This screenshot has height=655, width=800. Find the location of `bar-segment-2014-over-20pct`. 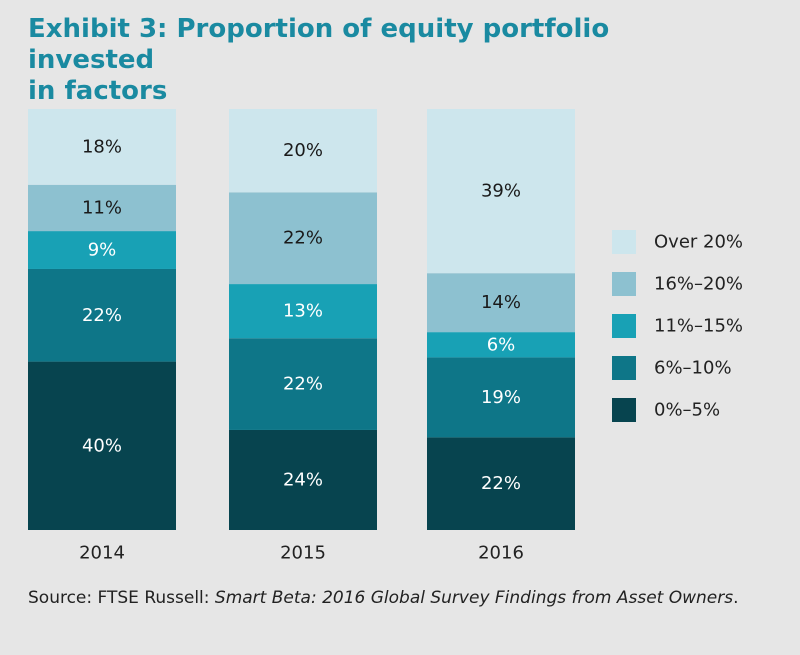

bar-segment-2014-over-20pct is located at coordinates (102, 147).